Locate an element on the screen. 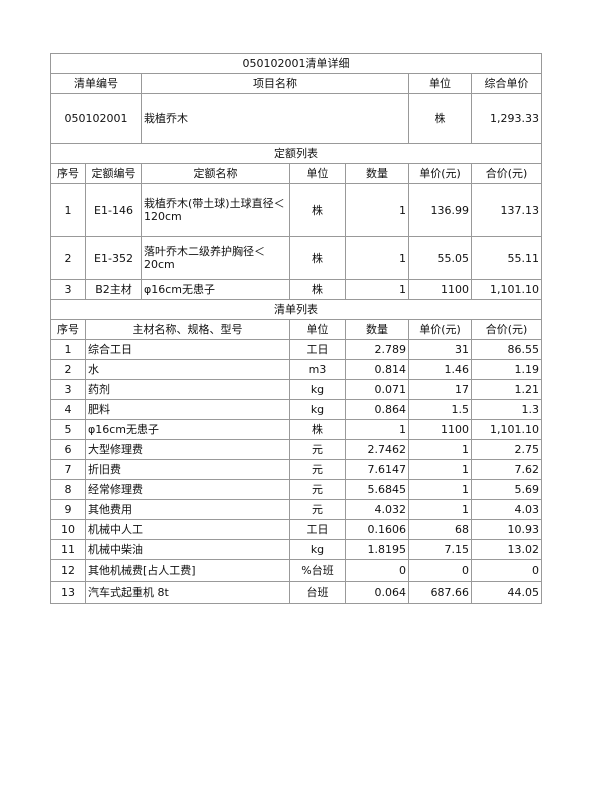  list-cell: 株 is located at coordinates (317, 429).